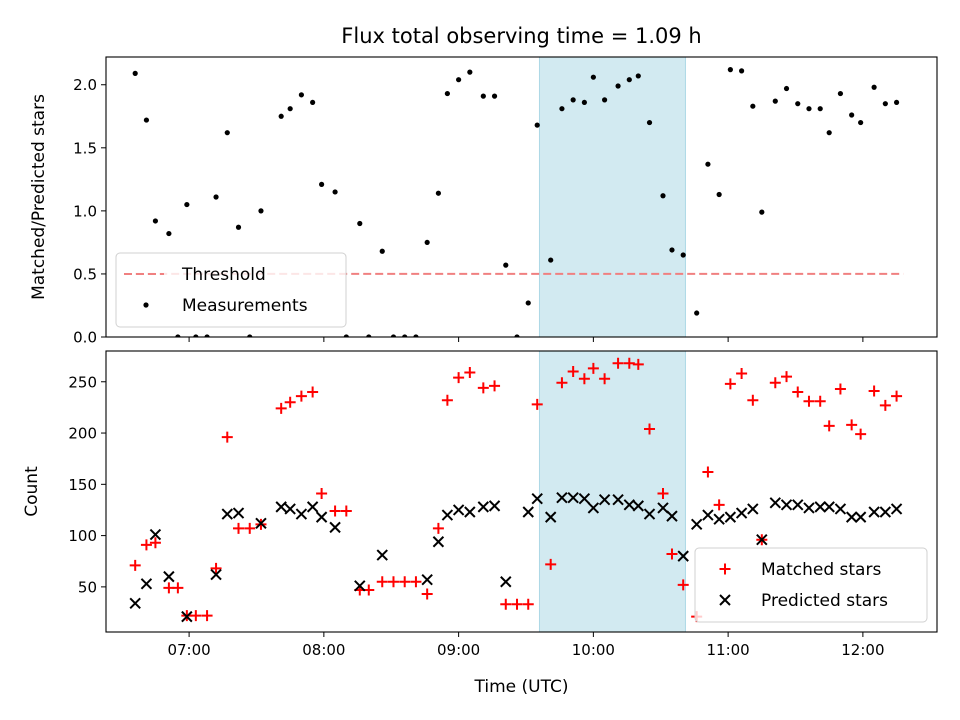  I want to click on x-tick-label: 10:00, so click(593, 650).